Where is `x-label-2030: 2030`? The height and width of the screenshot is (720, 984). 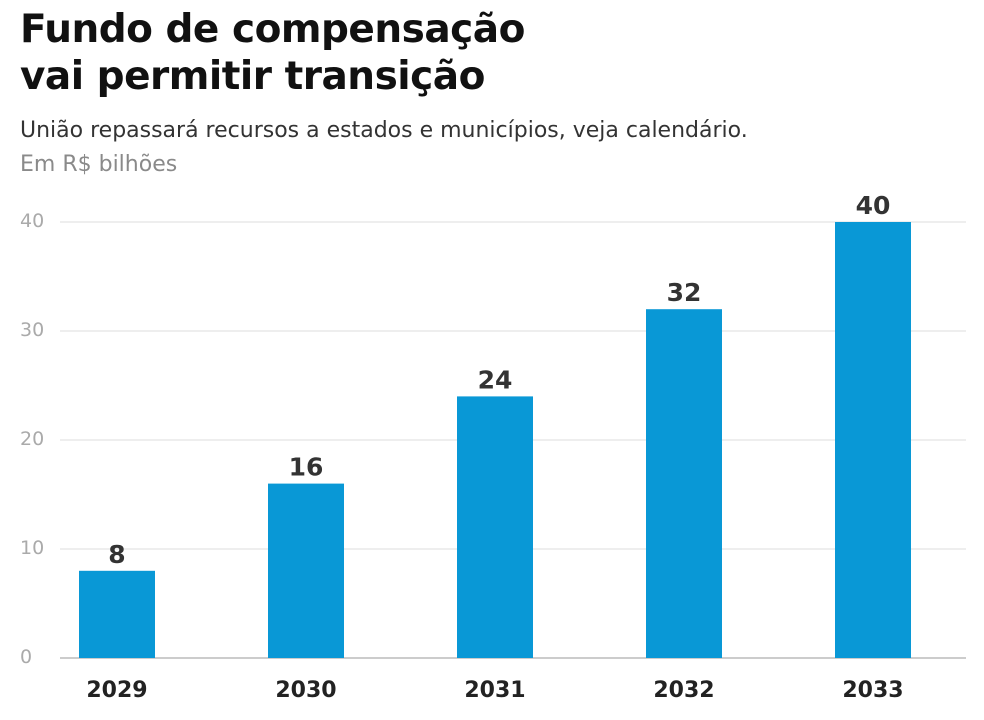 x-label-2030: 2030 is located at coordinates (305, 690).